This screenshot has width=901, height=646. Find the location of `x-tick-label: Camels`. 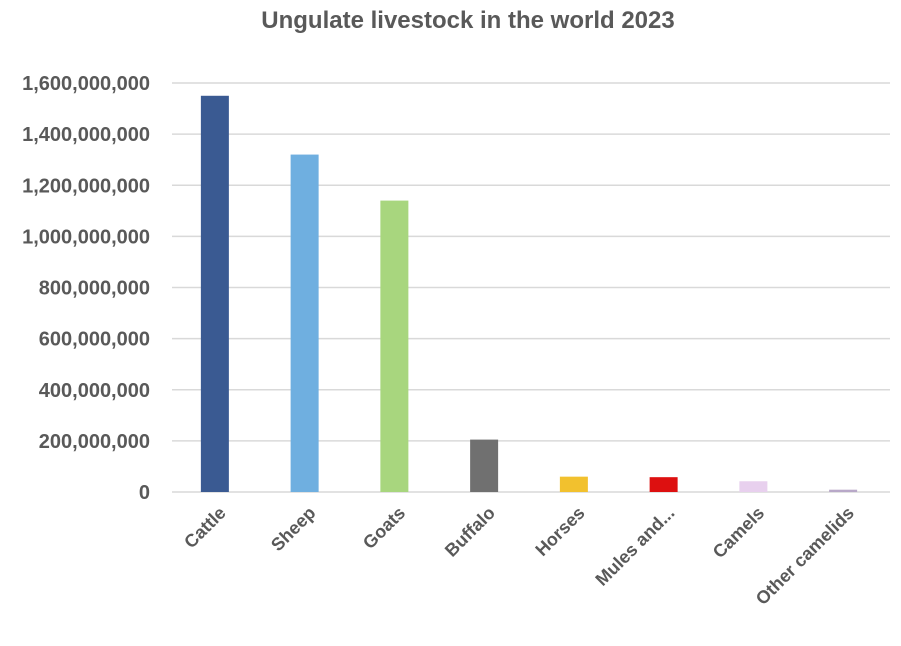

x-tick-label: Camels is located at coordinates (738, 532).